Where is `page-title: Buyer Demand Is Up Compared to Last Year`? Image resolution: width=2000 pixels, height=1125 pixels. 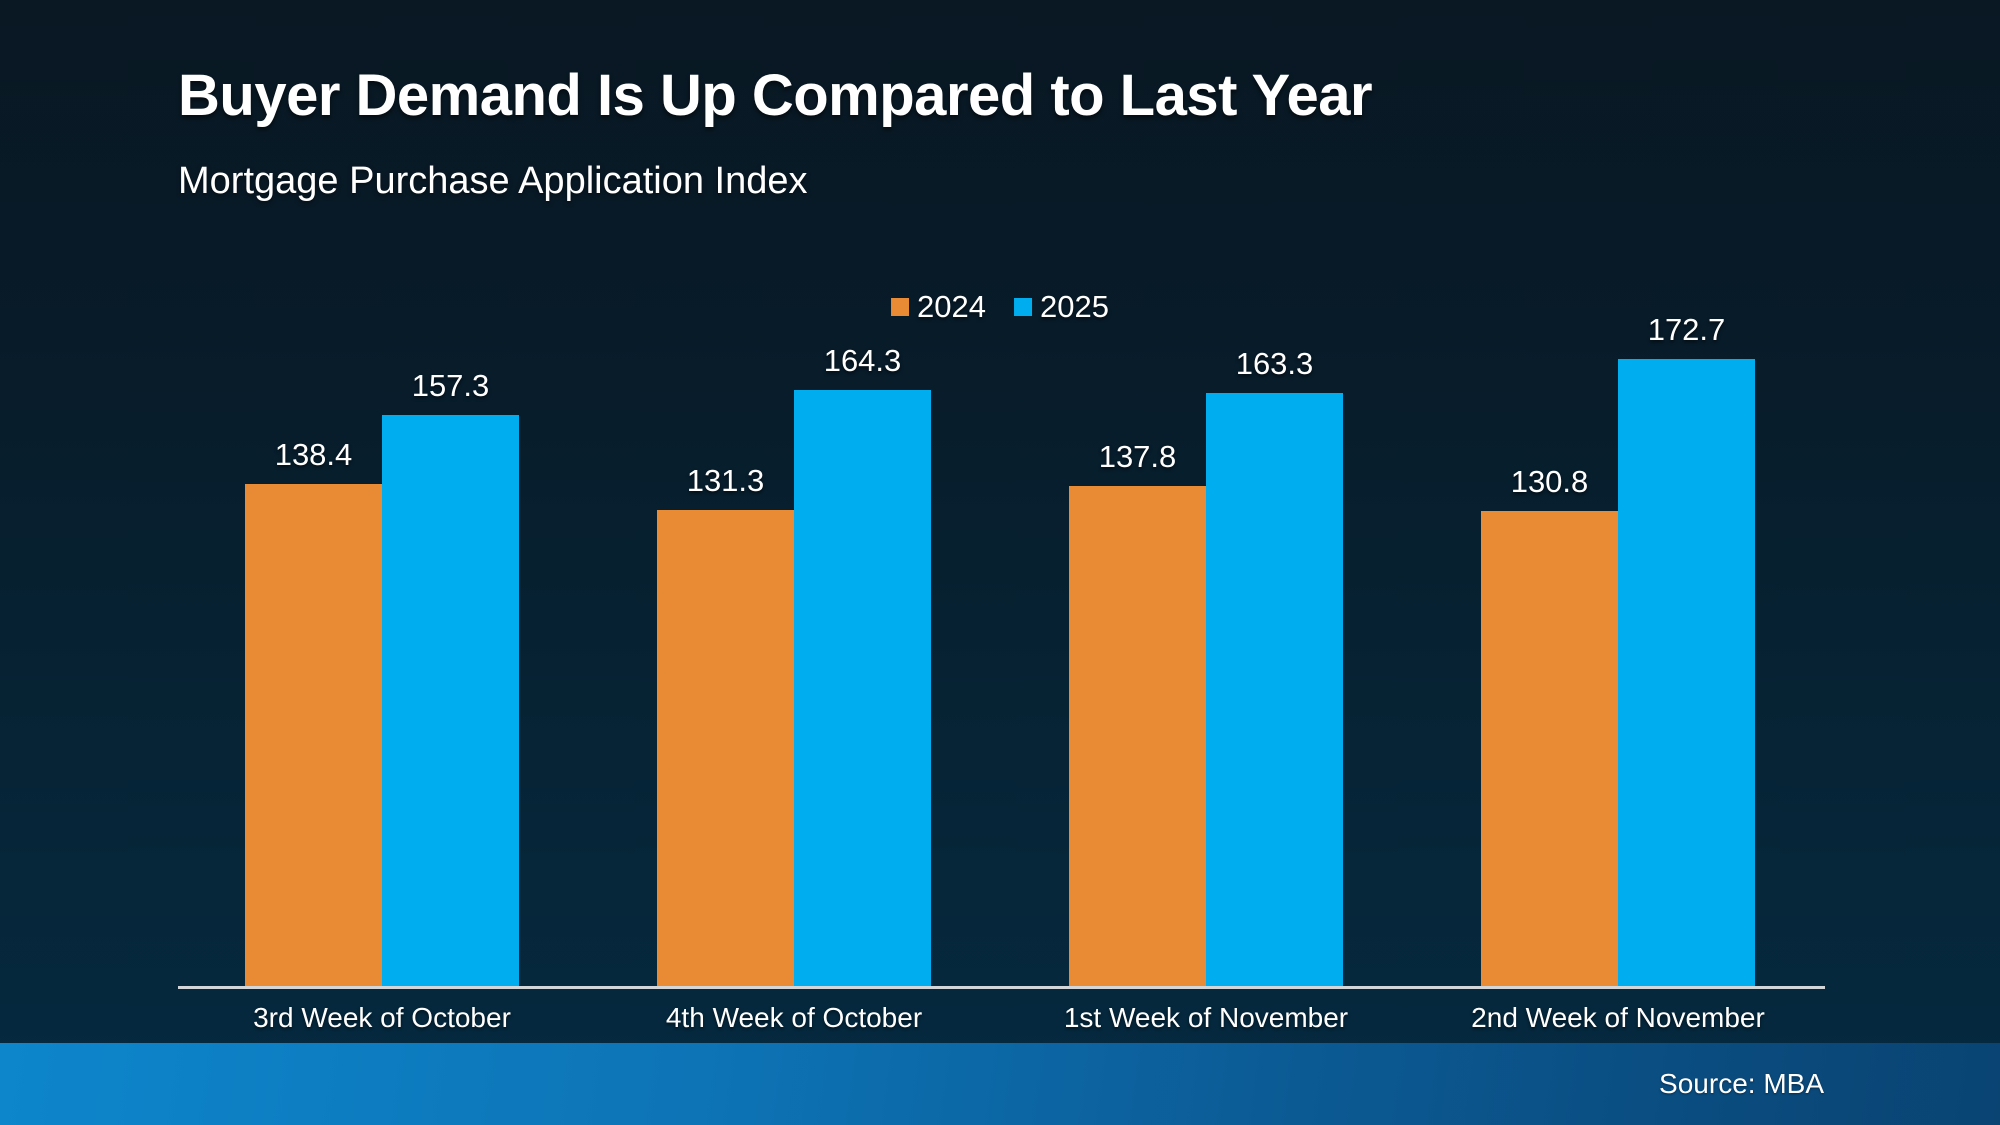
page-title: Buyer Demand Is Up Compared to Last Year is located at coordinates (775, 95).